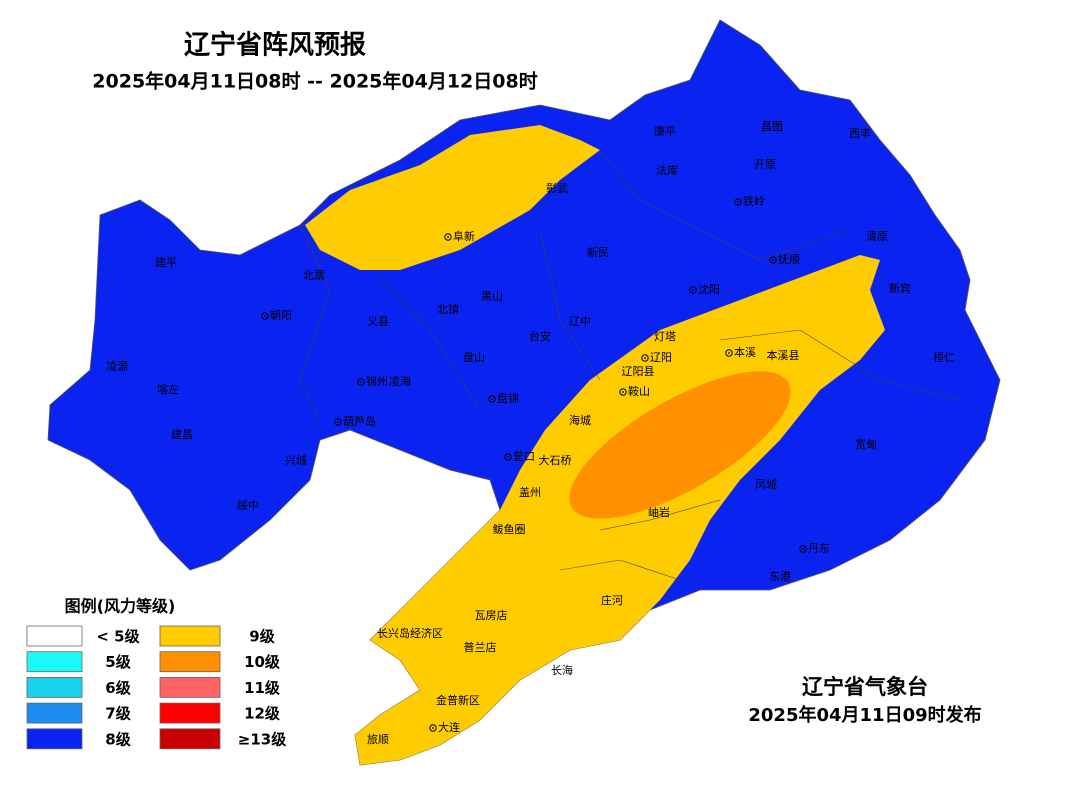 Image resolution: width=1080 pixels, height=787 pixels. What do you see at coordinates (377, 381) in the screenshot?
I see `city-label: 锦州` at bounding box center [377, 381].